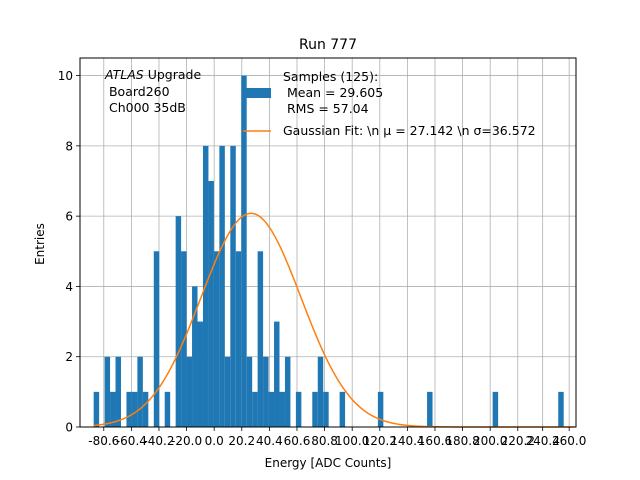 The image size is (640, 480). What do you see at coordinates (328, 45) in the screenshot?
I see `chart-title: Run 777` at bounding box center [328, 45].